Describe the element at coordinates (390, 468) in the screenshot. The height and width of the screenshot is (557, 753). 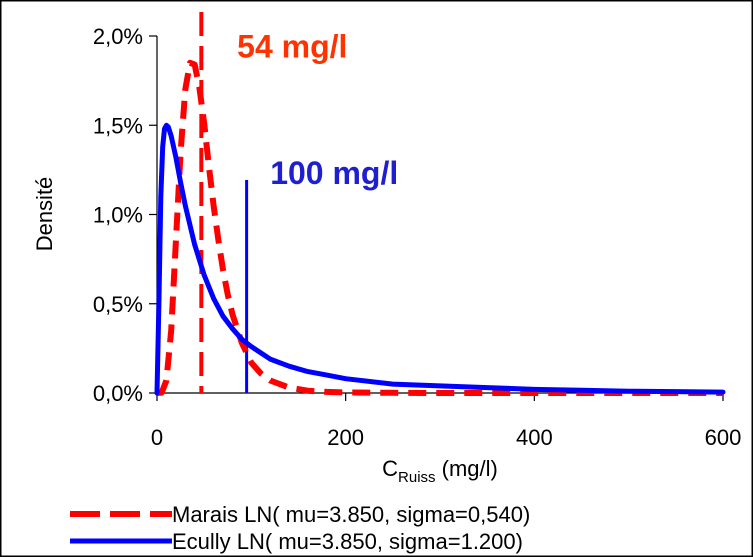
I see `x-axis-title-main: C` at that location.